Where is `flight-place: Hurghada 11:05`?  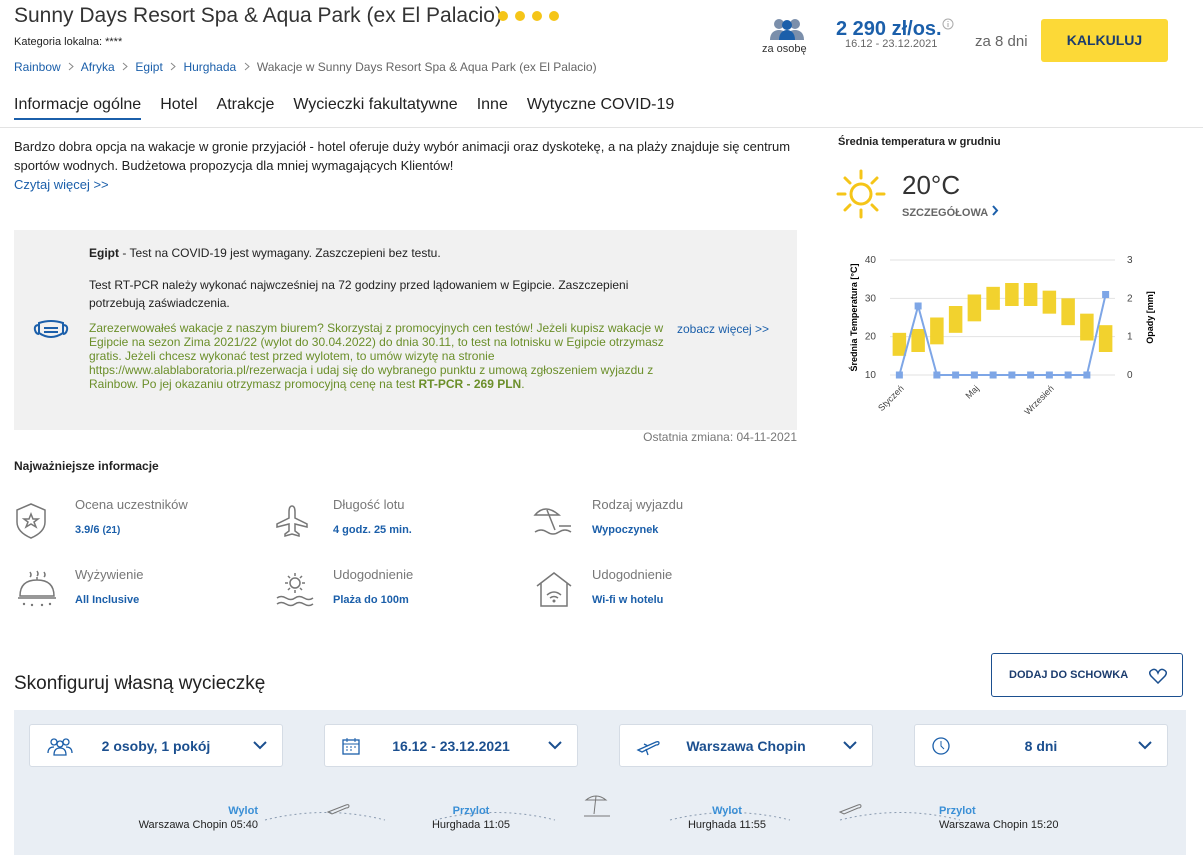 flight-place: Hurghada 11:05 is located at coordinates (471, 825).